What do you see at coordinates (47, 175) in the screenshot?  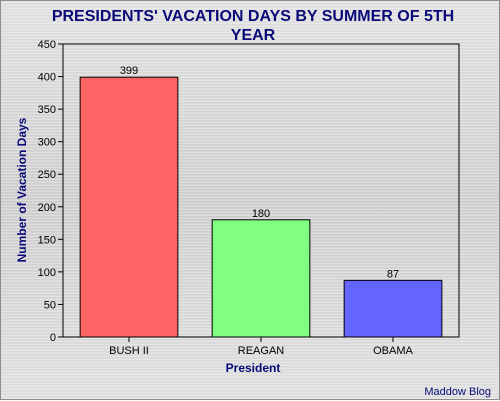 I see `y-tick-label: 250` at bounding box center [47, 175].